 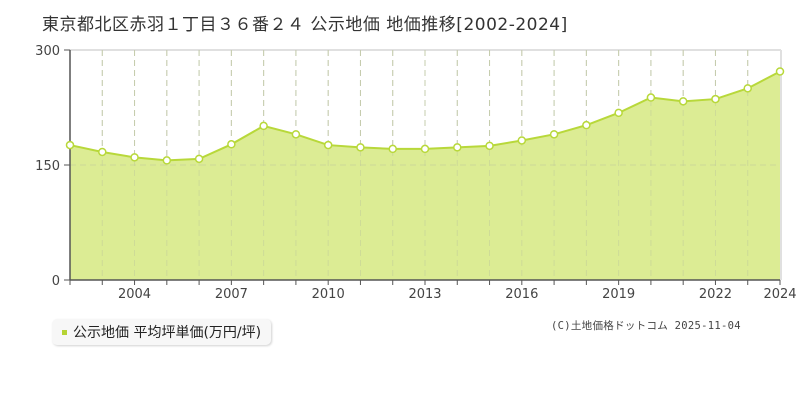 What do you see at coordinates (328, 294) in the screenshot?
I see `x-tick-label: 2010` at bounding box center [328, 294].